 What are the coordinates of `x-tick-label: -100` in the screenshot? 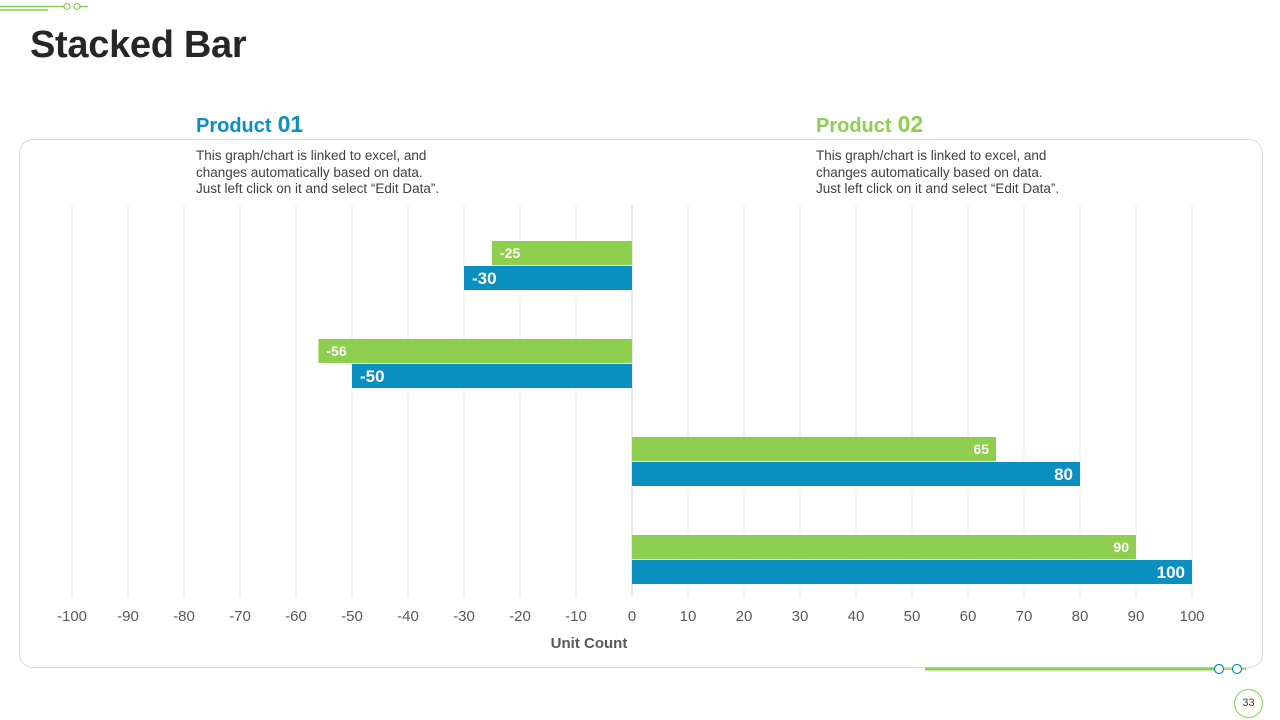 It's located at (72, 616).